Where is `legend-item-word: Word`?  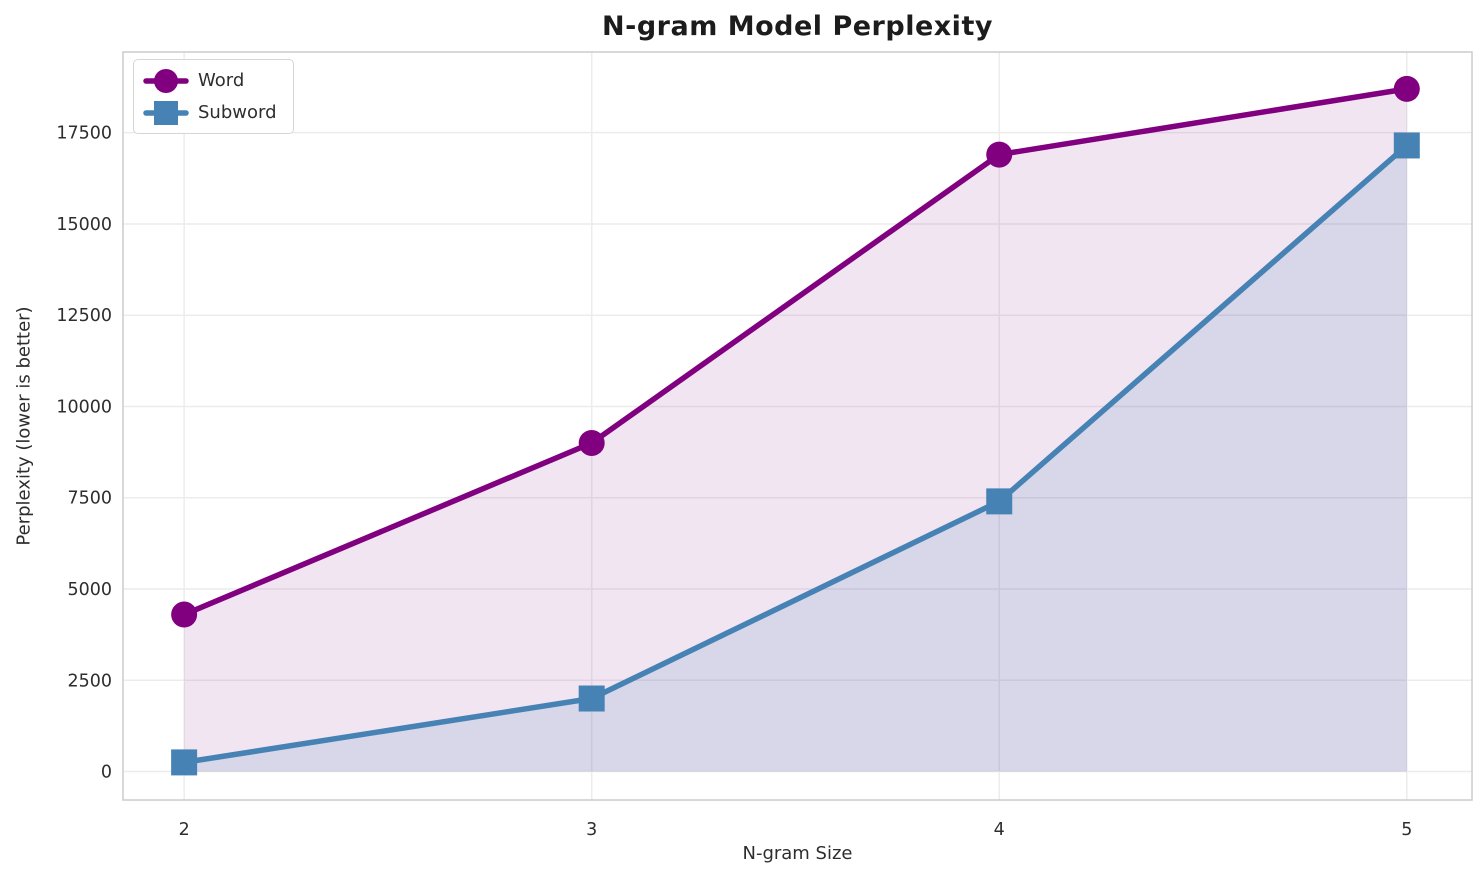 legend-item-word: Word is located at coordinates (210, 80).